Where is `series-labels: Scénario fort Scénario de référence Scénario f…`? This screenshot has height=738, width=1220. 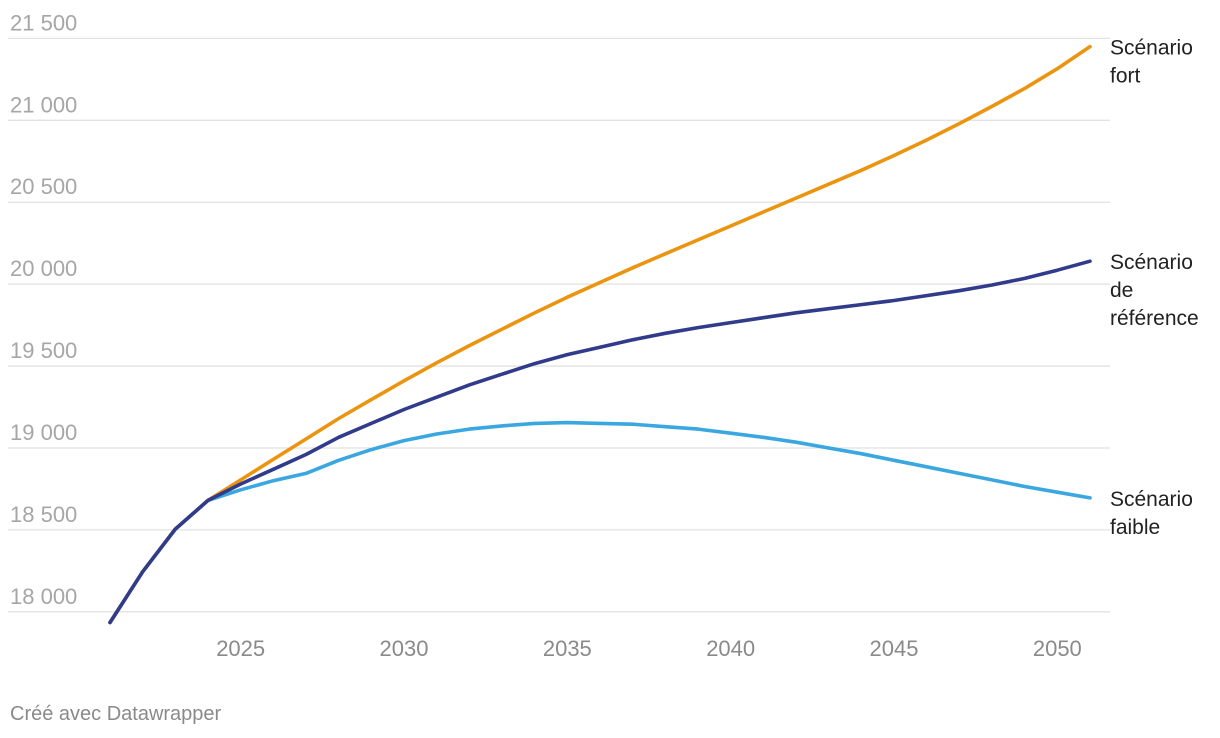 series-labels: Scénario fort Scénario de référence Scénario f… is located at coordinates (1154, 288).